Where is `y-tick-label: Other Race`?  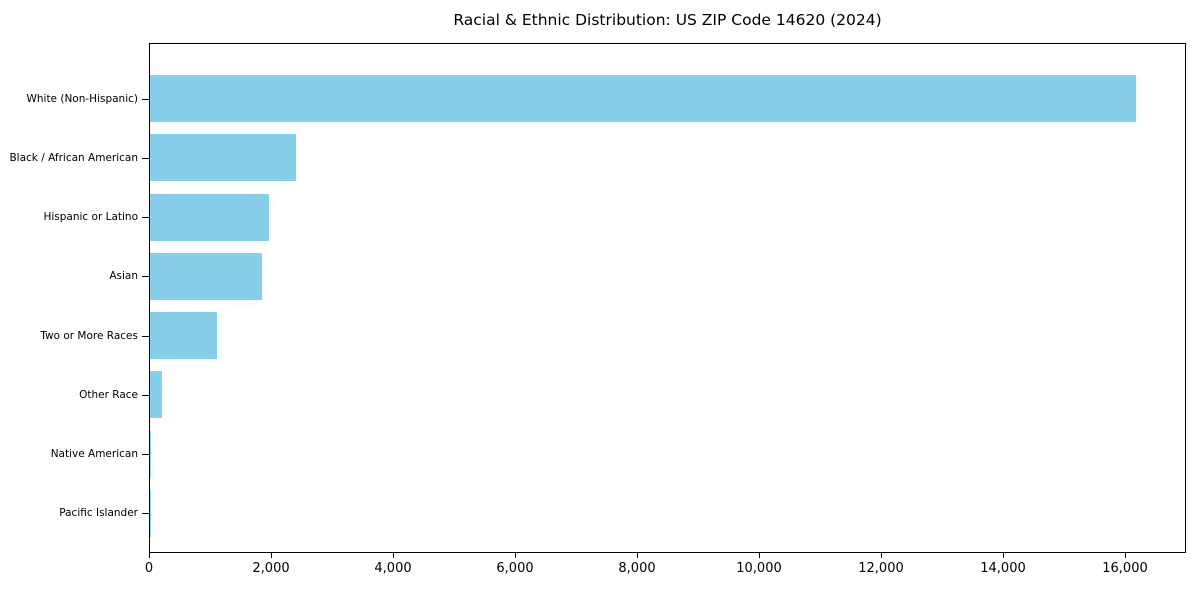
y-tick-label: Other Race is located at coordinates (108, 395).